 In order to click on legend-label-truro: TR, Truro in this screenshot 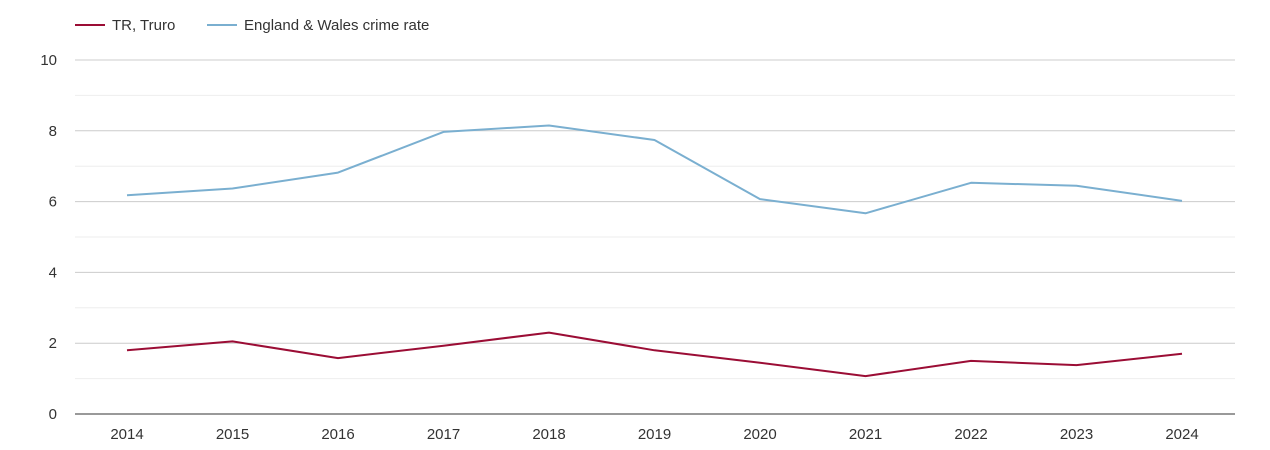, I will do `click(143, 25)`.